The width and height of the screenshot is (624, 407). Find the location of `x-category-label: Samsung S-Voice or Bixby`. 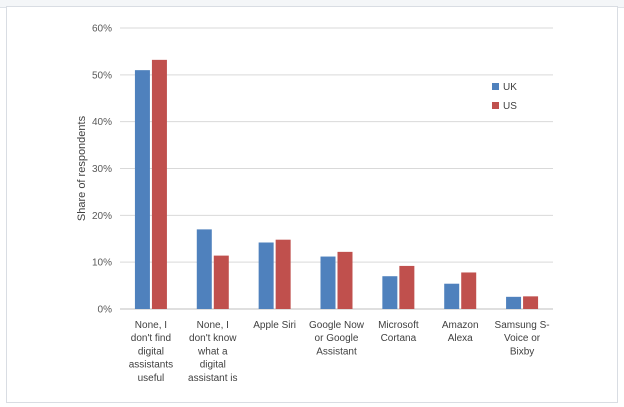

x-category-label: Samsung S-Voice or Bixby is located at coordinates (522, 338).